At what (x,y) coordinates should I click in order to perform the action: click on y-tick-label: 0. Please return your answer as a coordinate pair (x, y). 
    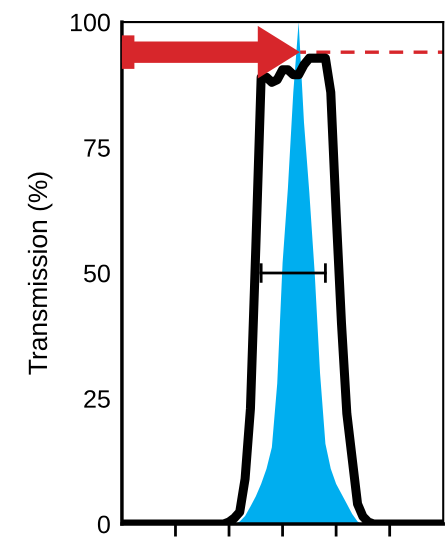
    Looking at the image, I should click on (104, 525).